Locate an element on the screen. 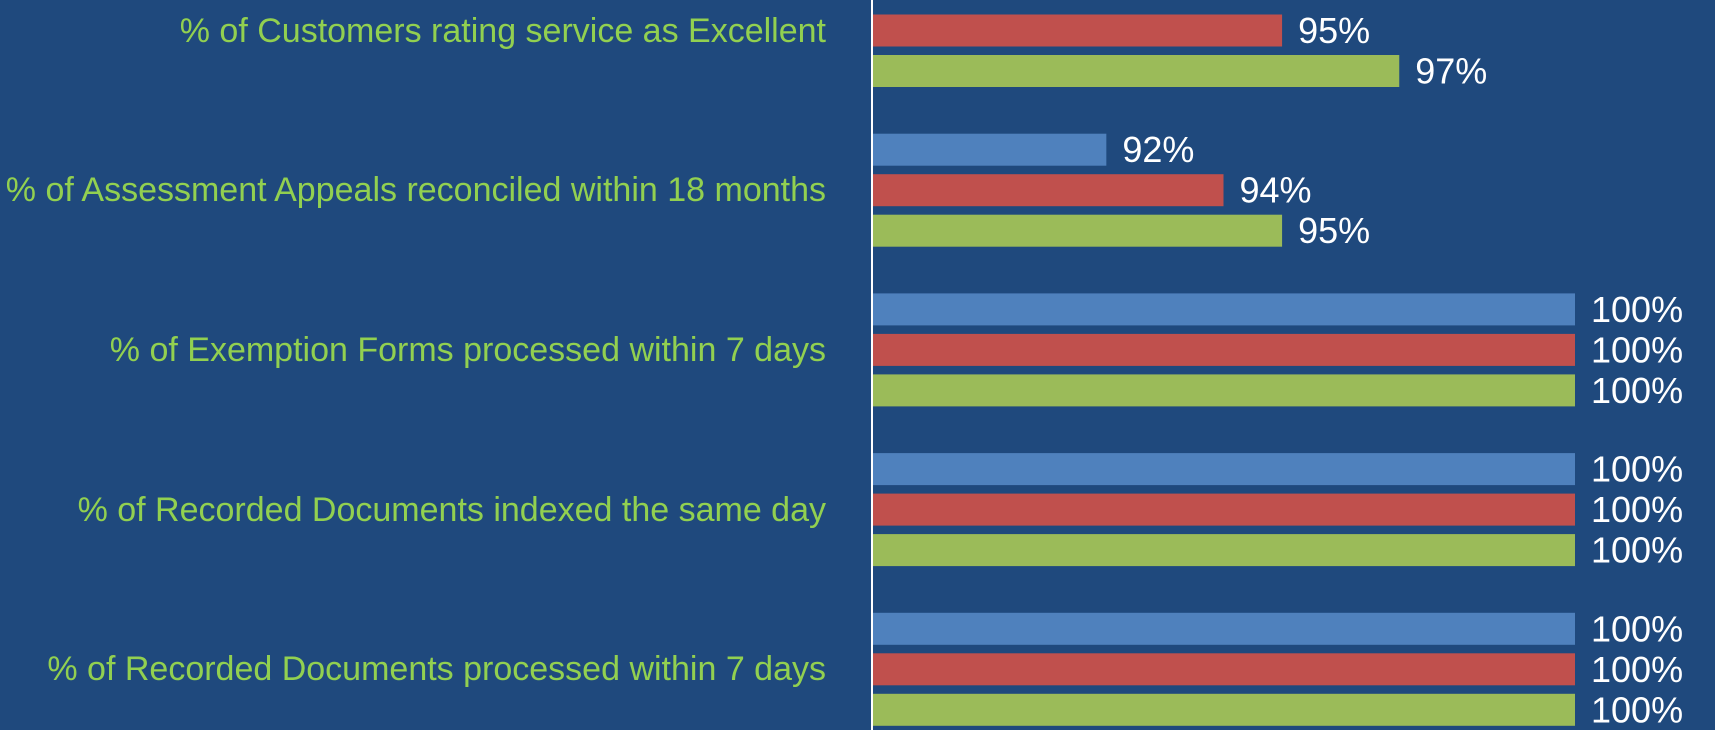  value-label: 97% is located at coordinates (1451, 71).